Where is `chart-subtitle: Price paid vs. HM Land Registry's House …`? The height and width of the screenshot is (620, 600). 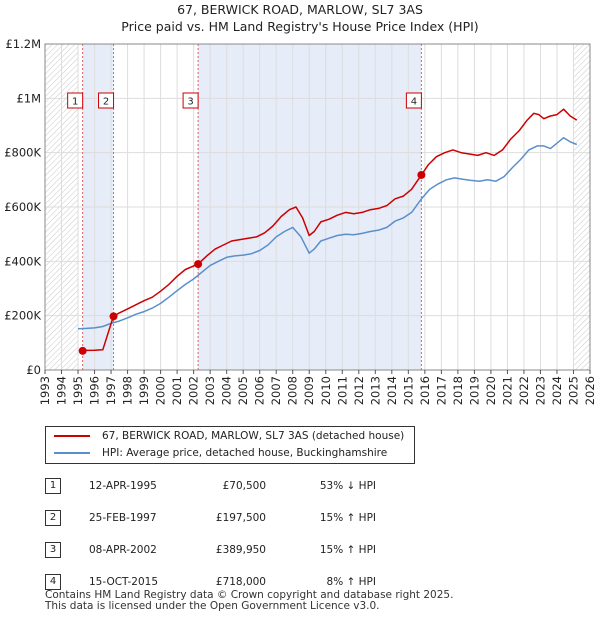 chart-subtitle: Price paid vs. HM Land Registry's House … is located at coordinates (300, 26).